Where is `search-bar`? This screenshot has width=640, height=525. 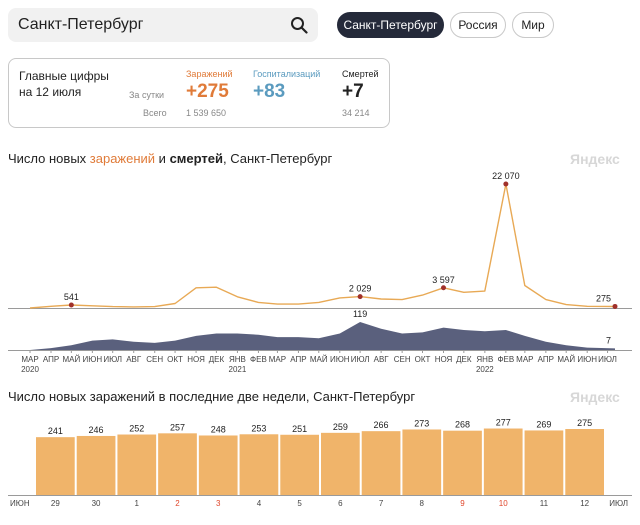 search-bar is located at coordinates (163, 25).